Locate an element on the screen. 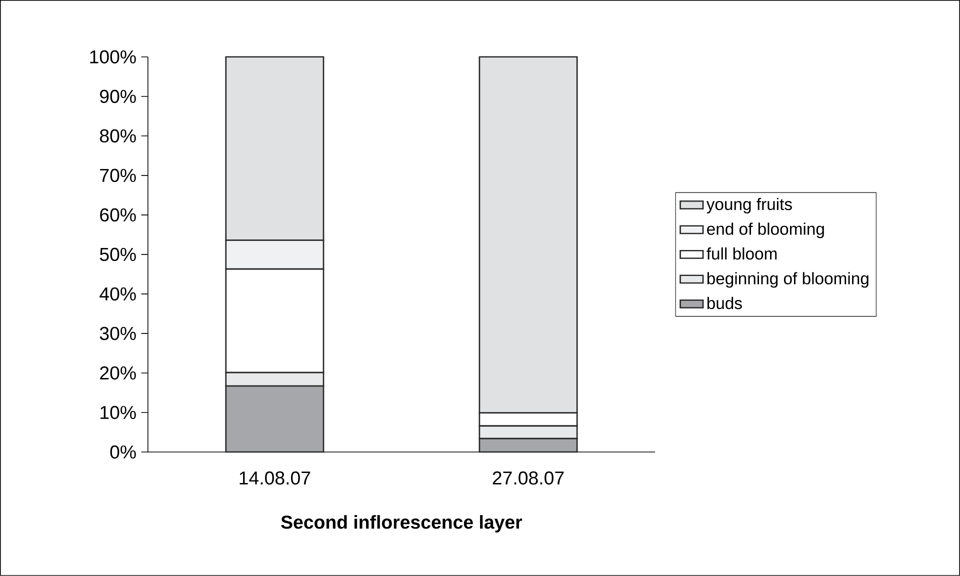  legend-label: full bloom is located at coordinates (741, 253).